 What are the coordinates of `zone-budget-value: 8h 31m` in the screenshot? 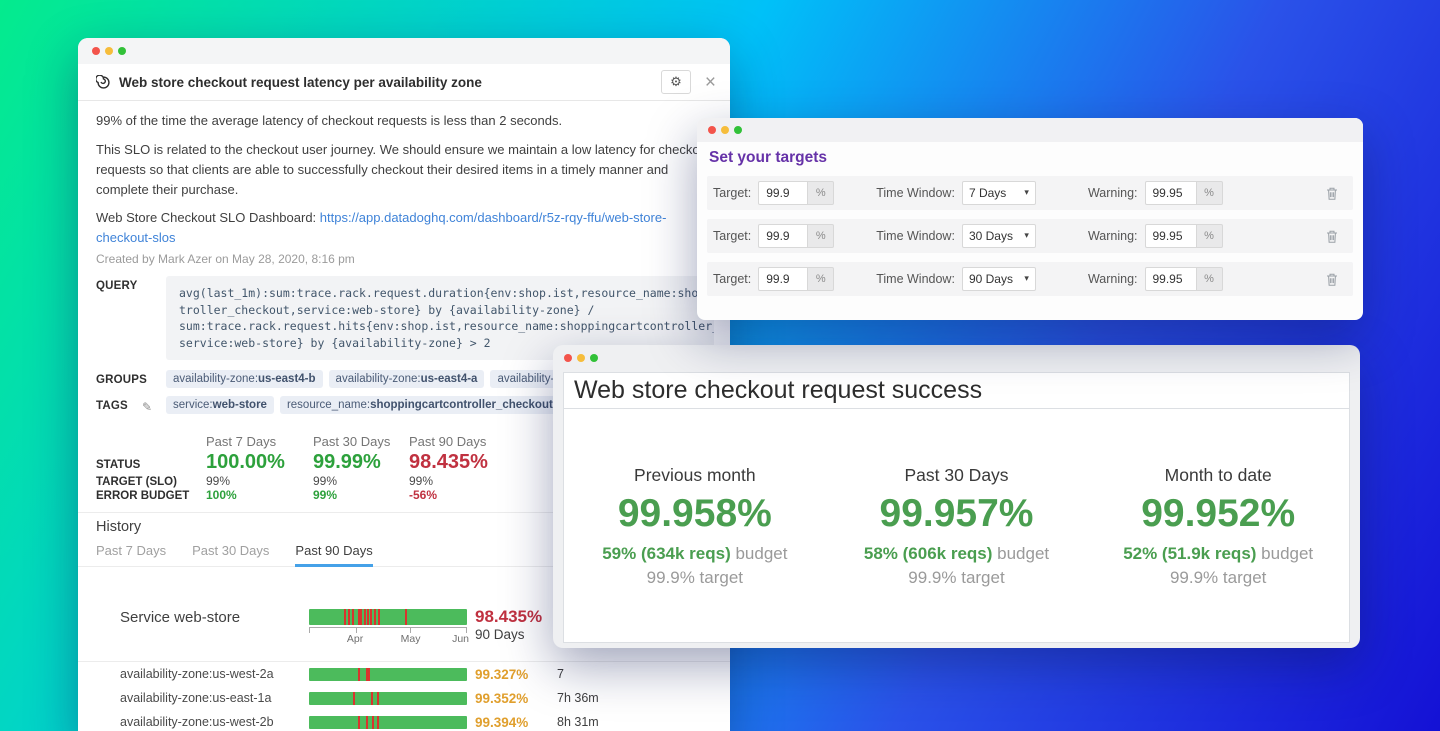 It's located at (578, 722).